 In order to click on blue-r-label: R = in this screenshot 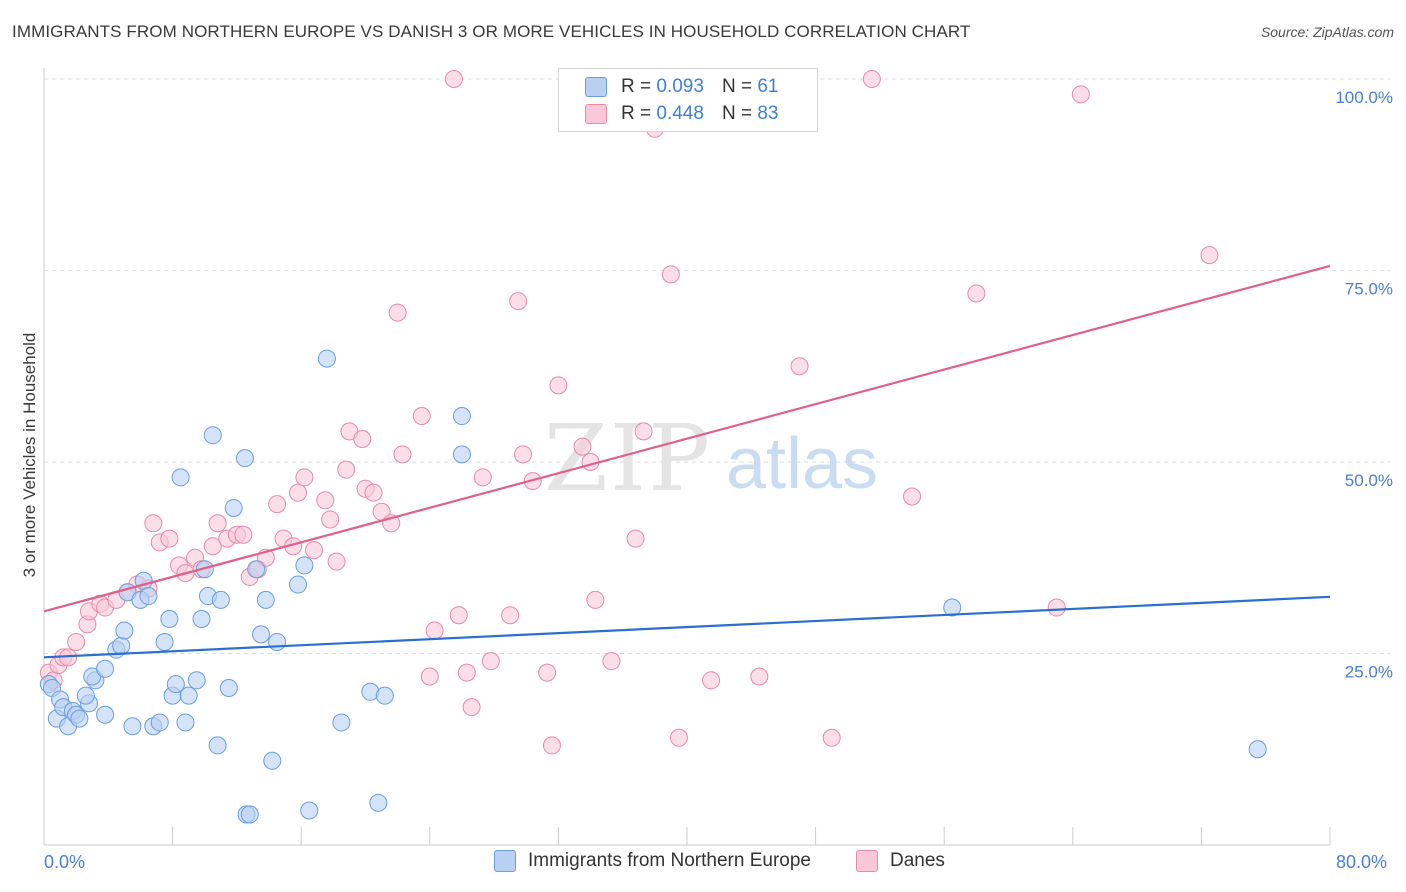, I will do `click(636, 86)`.